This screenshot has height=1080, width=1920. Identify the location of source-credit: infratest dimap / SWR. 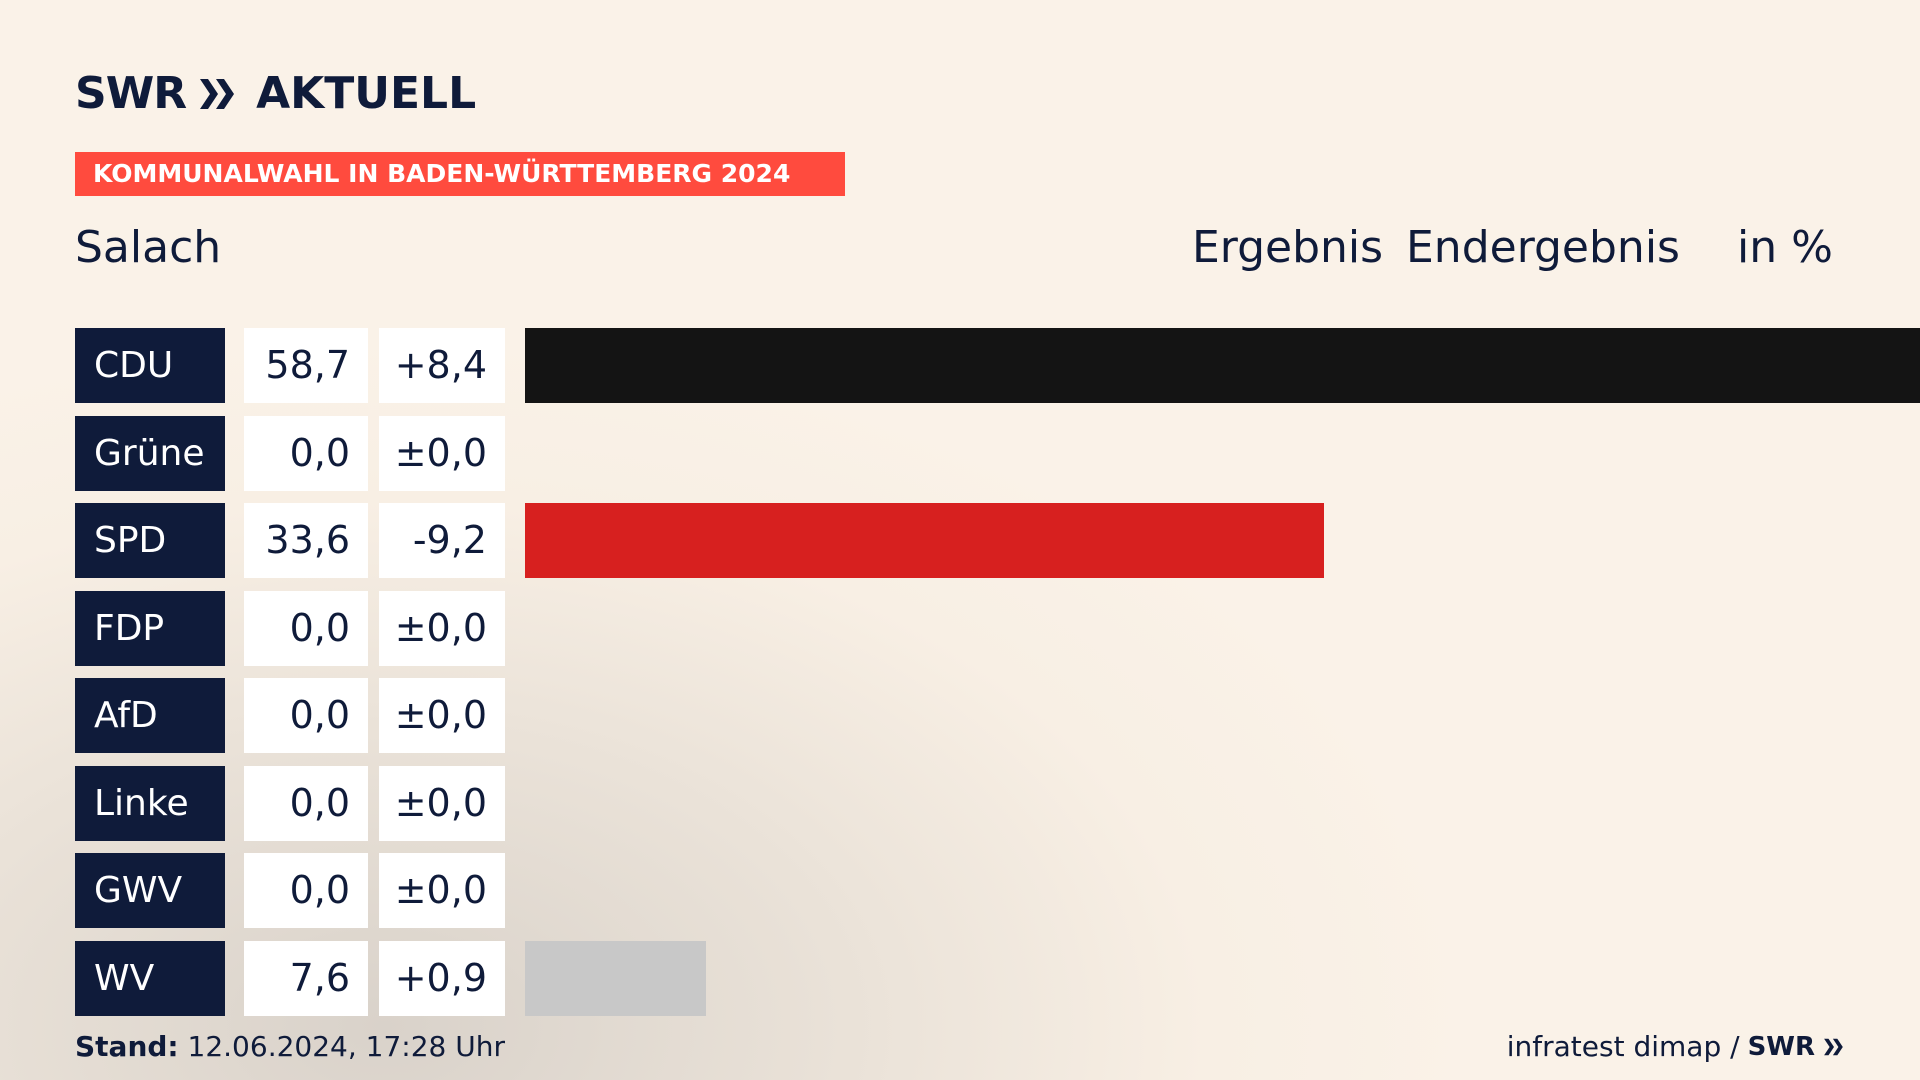
(1676, 1046).